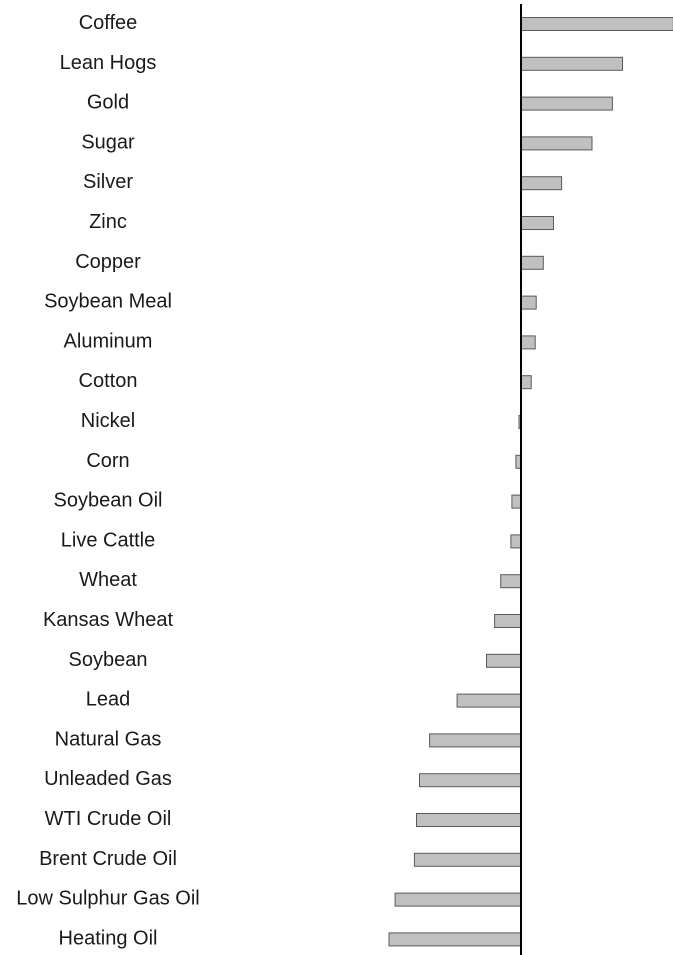 This screenshot has width=673, height=955. What do you see at coordinates (108, 700) in the screenshot?
I see `category-label: Lead` at bounding box center [108, 700].